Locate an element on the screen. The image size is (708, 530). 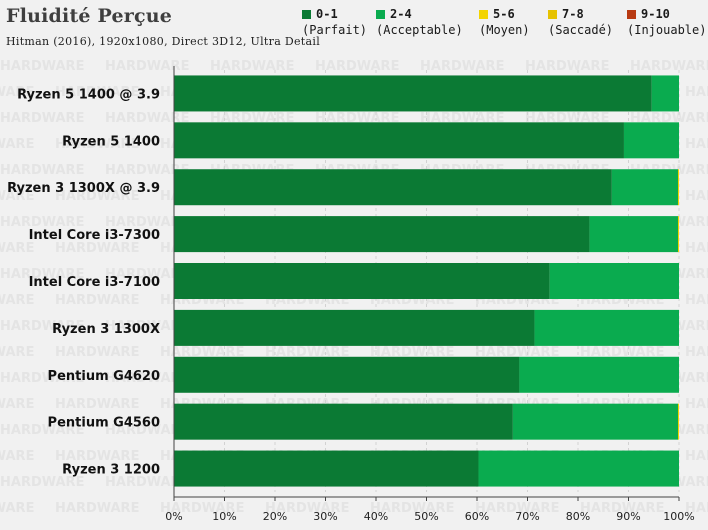
x-tick-label: 10% is located at coordinates (224, 516).